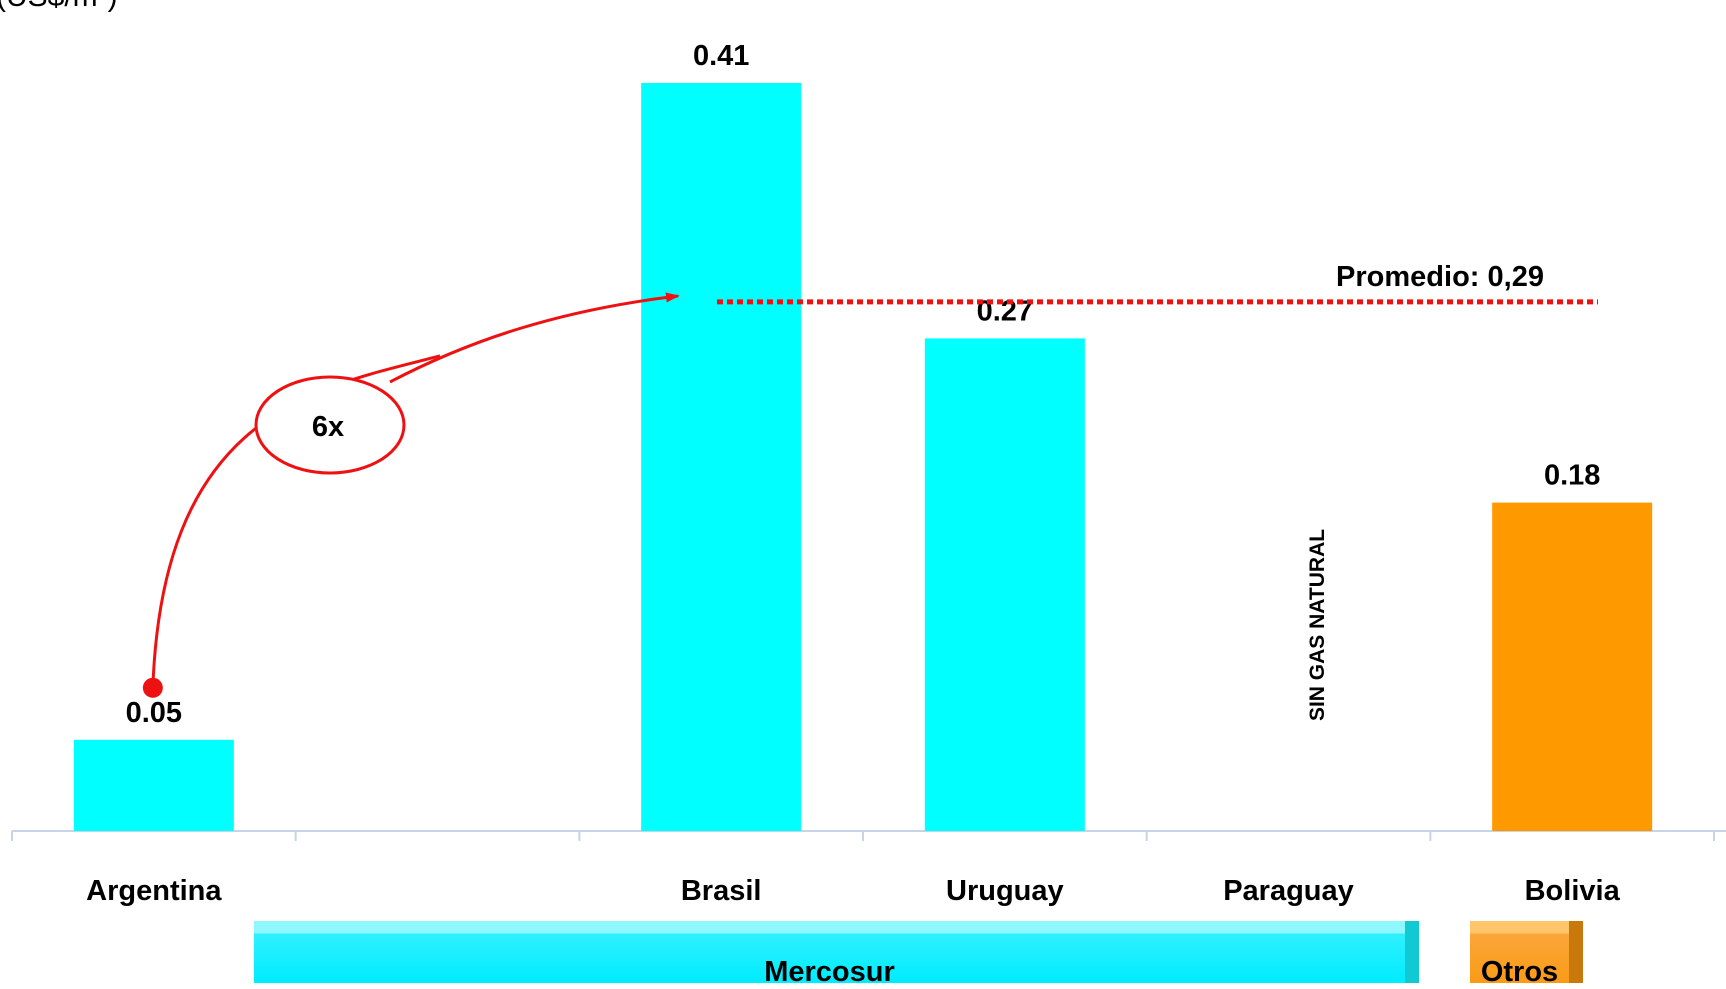 The height and width of the screenshot is (989, 1726). Describe the element at coordinates (59, 7) in the screenshot. I see `y-unit-label: (US$/m³)` at that location.